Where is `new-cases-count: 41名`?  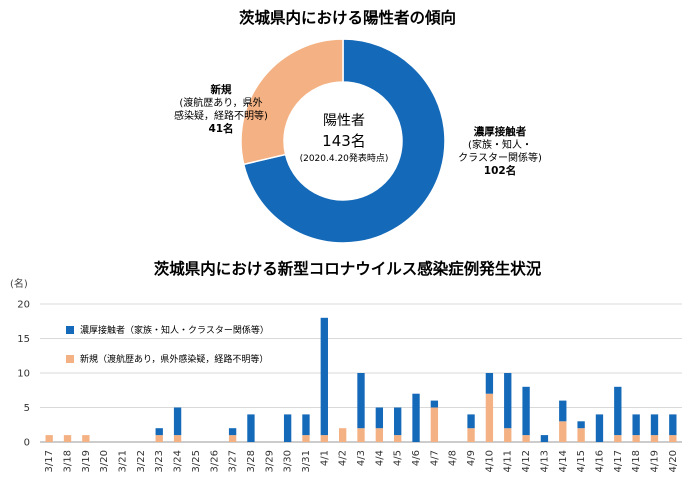 new-cases-count: 41名 is located at coordinates (221, 129).